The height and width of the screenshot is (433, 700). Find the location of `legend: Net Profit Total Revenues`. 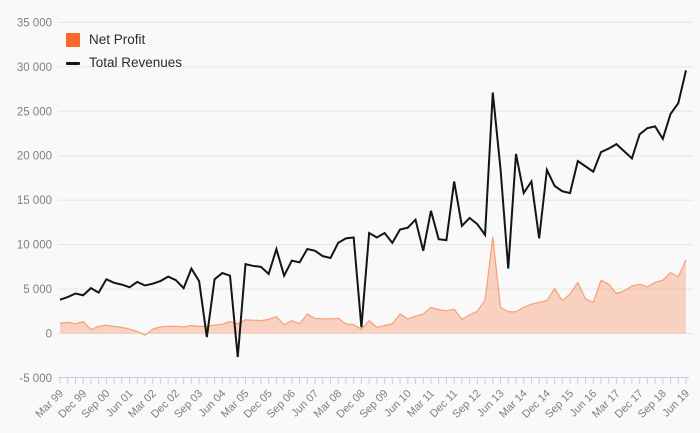

legend: Net Profit Total Revenues is located at coordinates (124, 51).